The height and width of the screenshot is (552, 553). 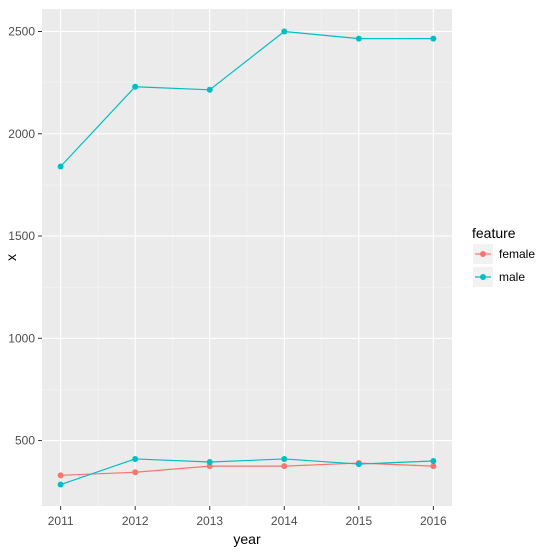 What do you see at coordinates (25, 441) in the screenshot?
I see `y-tick-label: 500` at bounding box center [25, 441].